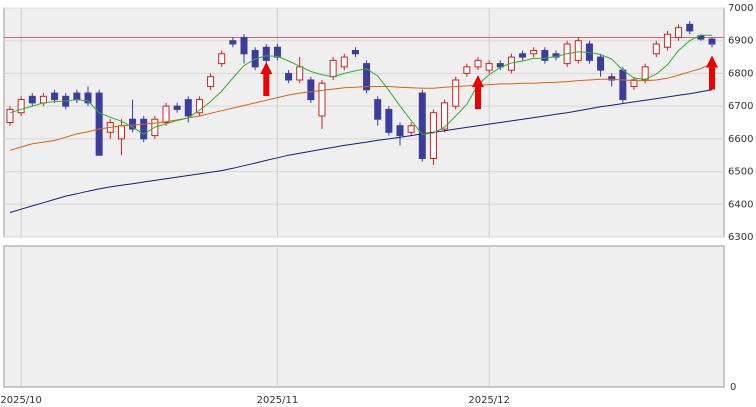 Image resolution: width=756 pixels, height=407 pixels. I want to click on y-tick-label: 6900, so click(740, 41).